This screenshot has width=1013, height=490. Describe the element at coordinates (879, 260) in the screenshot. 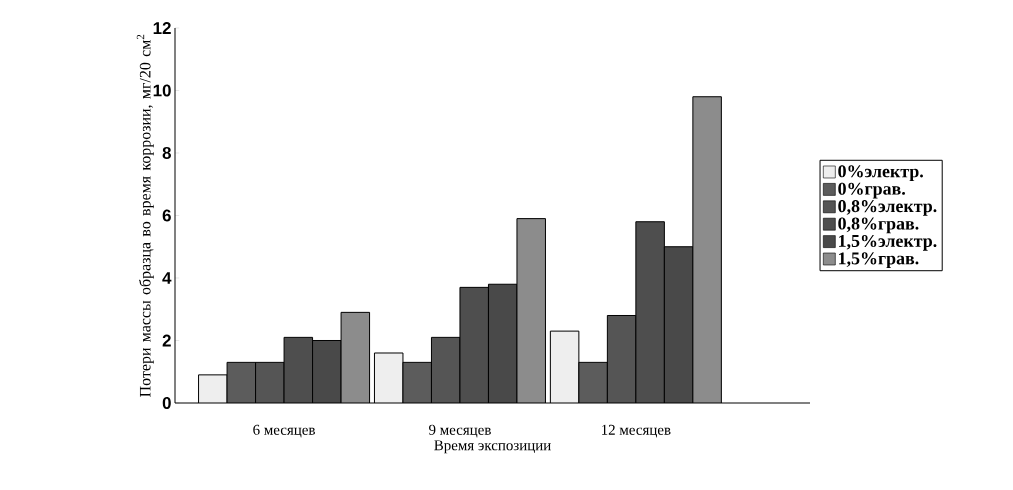

I see `legend-label: 1,5%грав.` at that location.